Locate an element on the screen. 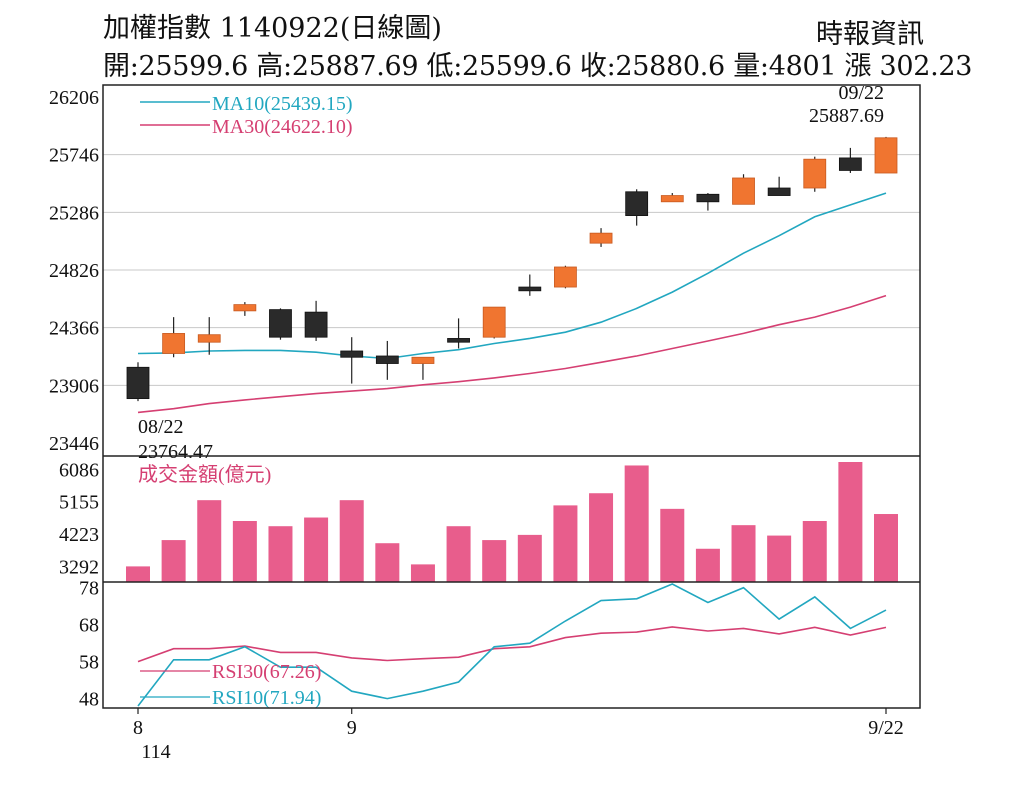 The width and height of the screenshot is (1024, 788). price-tick-label: 25746 is located at coordinates (74, 156).